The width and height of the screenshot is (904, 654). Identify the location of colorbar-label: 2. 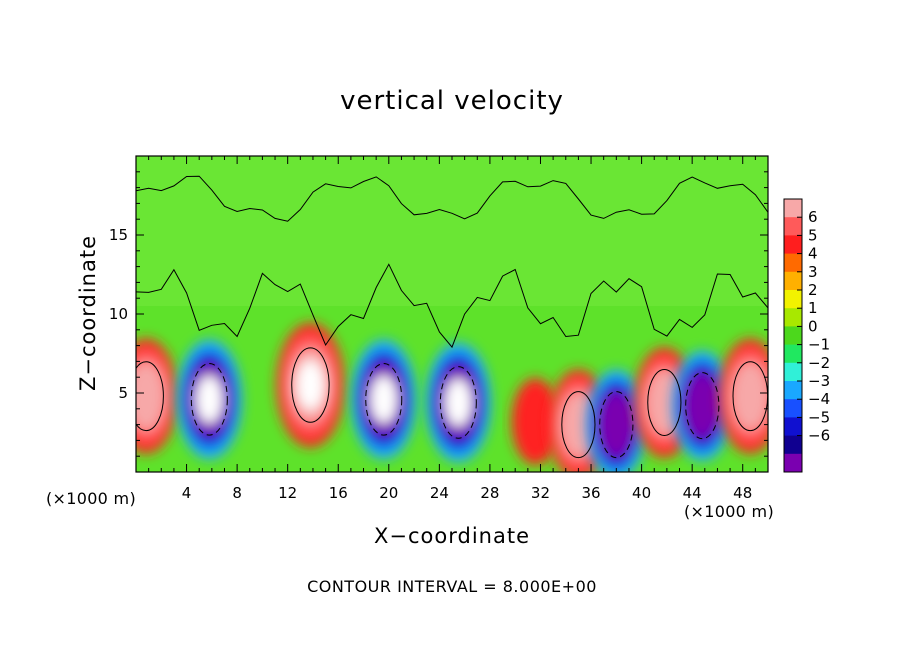
(813, 290).